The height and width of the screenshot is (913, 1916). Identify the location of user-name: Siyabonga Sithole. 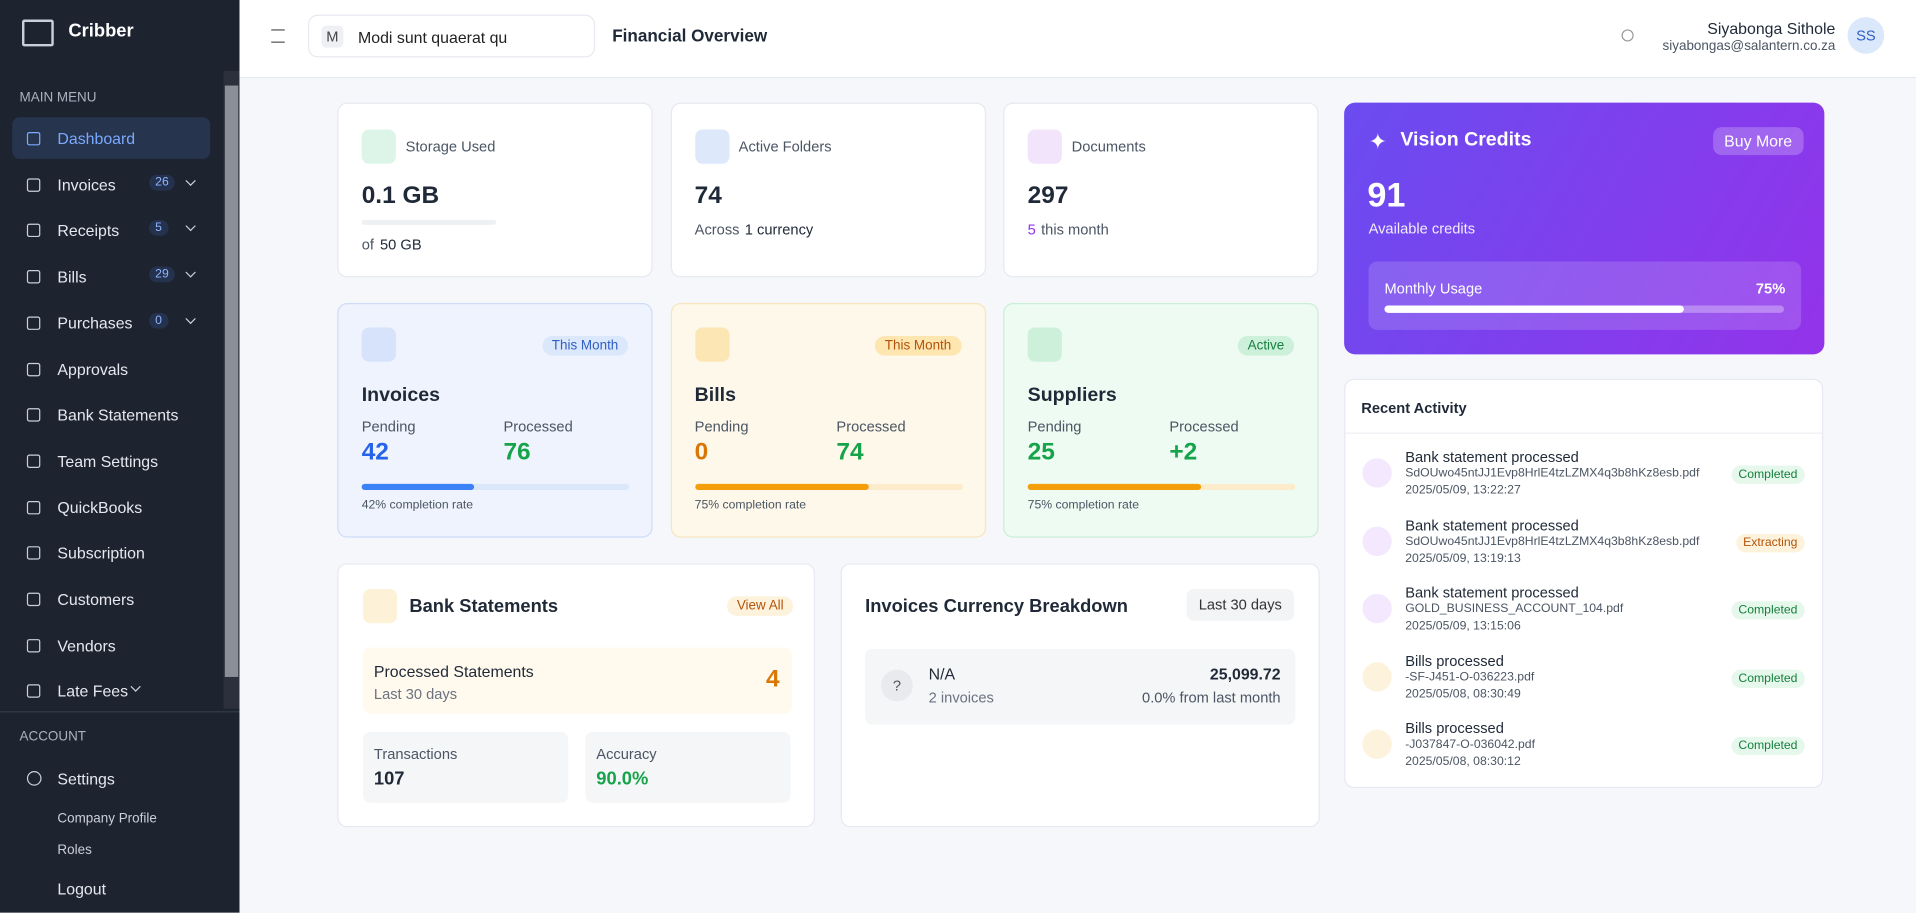
(1771, 28).